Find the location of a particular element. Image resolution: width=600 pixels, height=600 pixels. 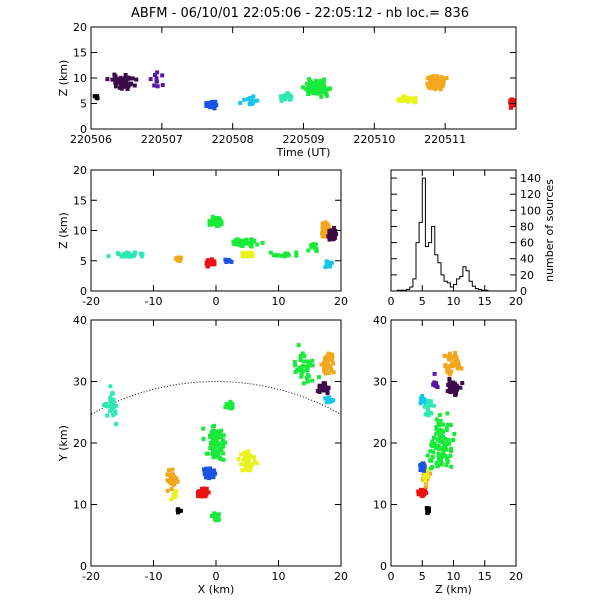

x-height-marker-aqua is located at coordinates (129, 256).